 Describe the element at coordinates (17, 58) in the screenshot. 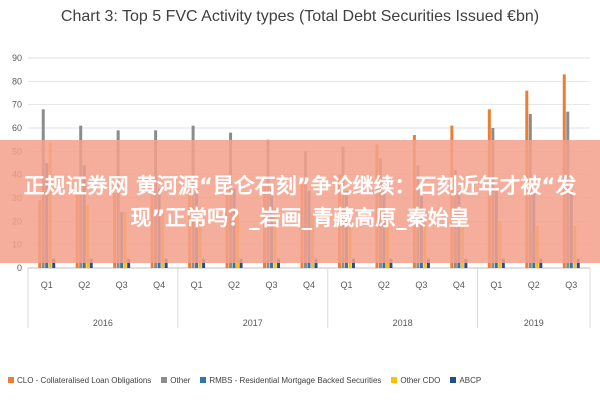

I see `y-tick-label: 90` at that location.